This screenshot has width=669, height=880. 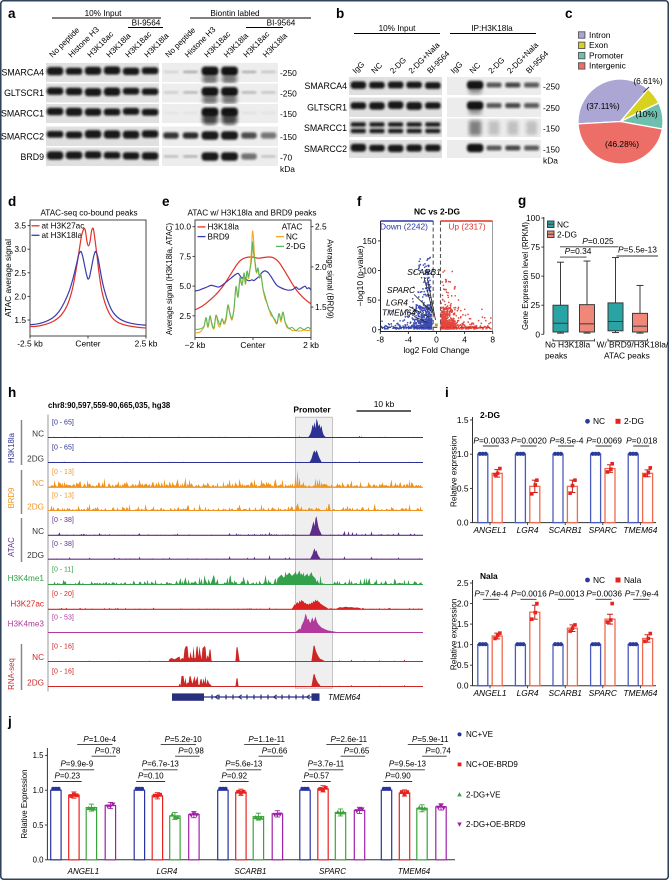 What do you see at coordinates (63, 226) in the screenshot?
I see `svg-text: at H3K27ac` at bounding box center [63, 226].